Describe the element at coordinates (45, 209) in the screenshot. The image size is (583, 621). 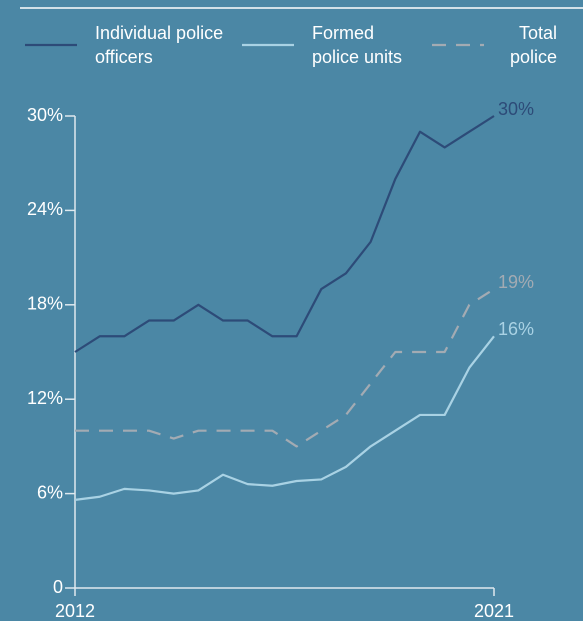
I see `y-tick-label: 24%` at that location.